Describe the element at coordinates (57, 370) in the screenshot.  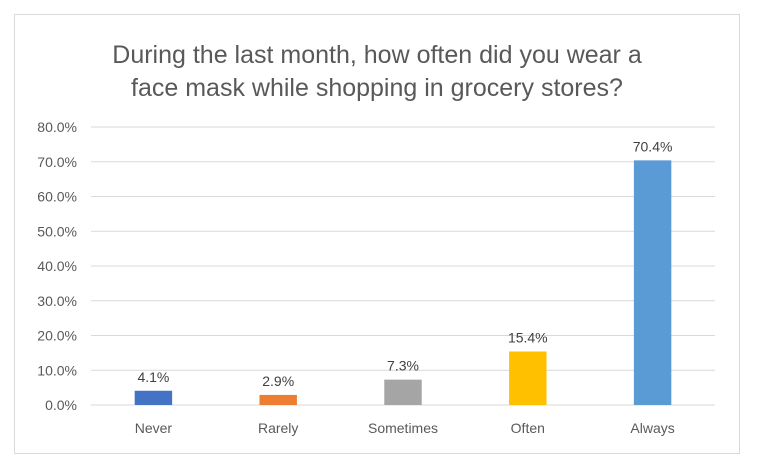
I see `y-tick-label: 10.0%` at that location.